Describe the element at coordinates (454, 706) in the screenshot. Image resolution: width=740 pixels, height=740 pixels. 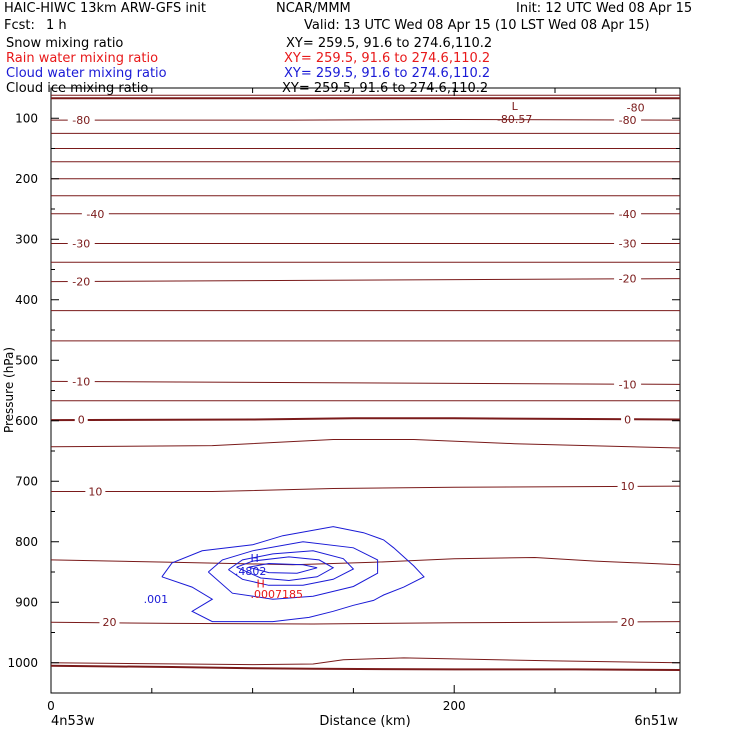
I see `x-tick-label: 200` at that location.